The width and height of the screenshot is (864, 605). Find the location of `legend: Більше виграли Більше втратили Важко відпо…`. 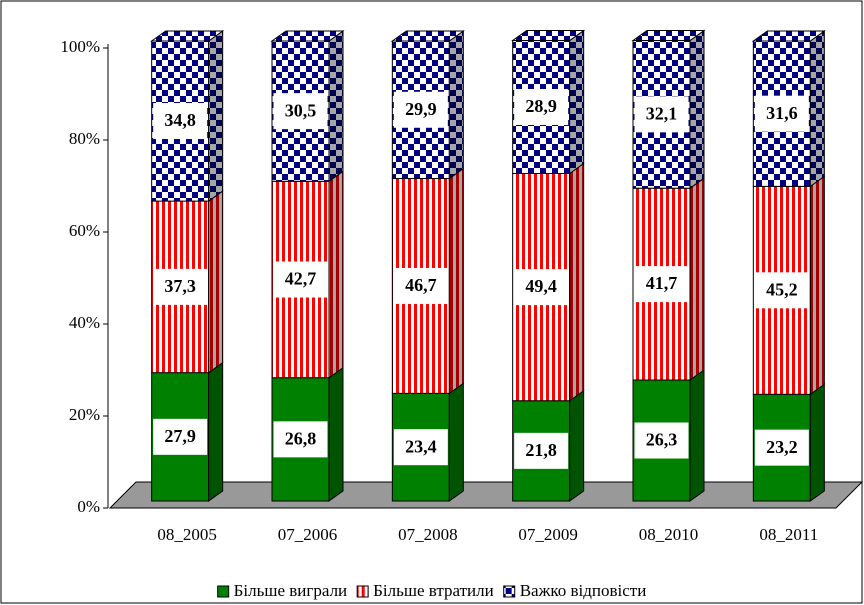

legend: Більше виграли Більше втратили Важко відпо… is located at coordinates (432, 590).